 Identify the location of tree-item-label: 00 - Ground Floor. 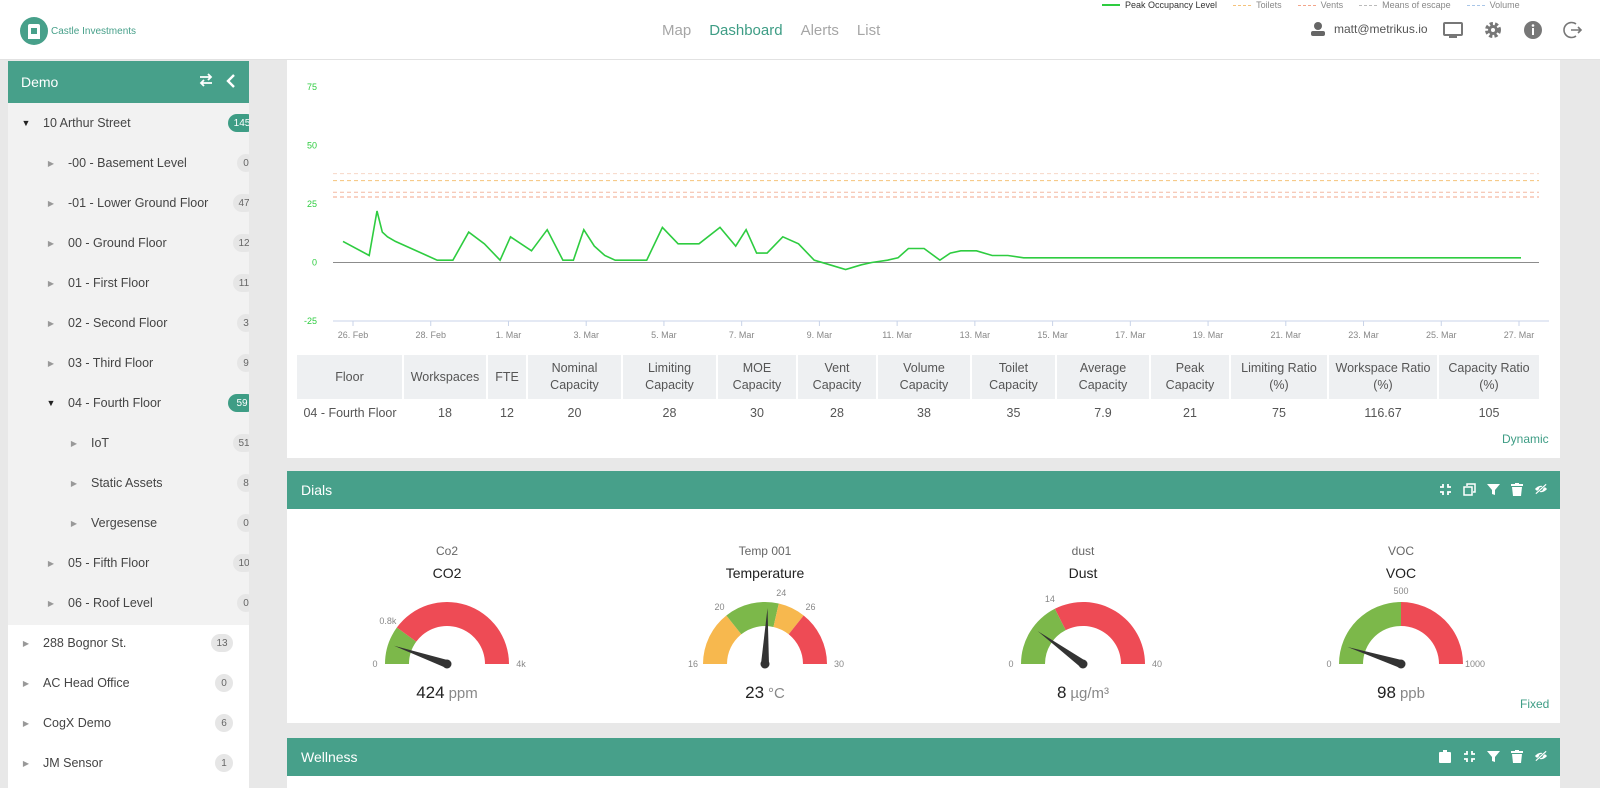
(117, 243).